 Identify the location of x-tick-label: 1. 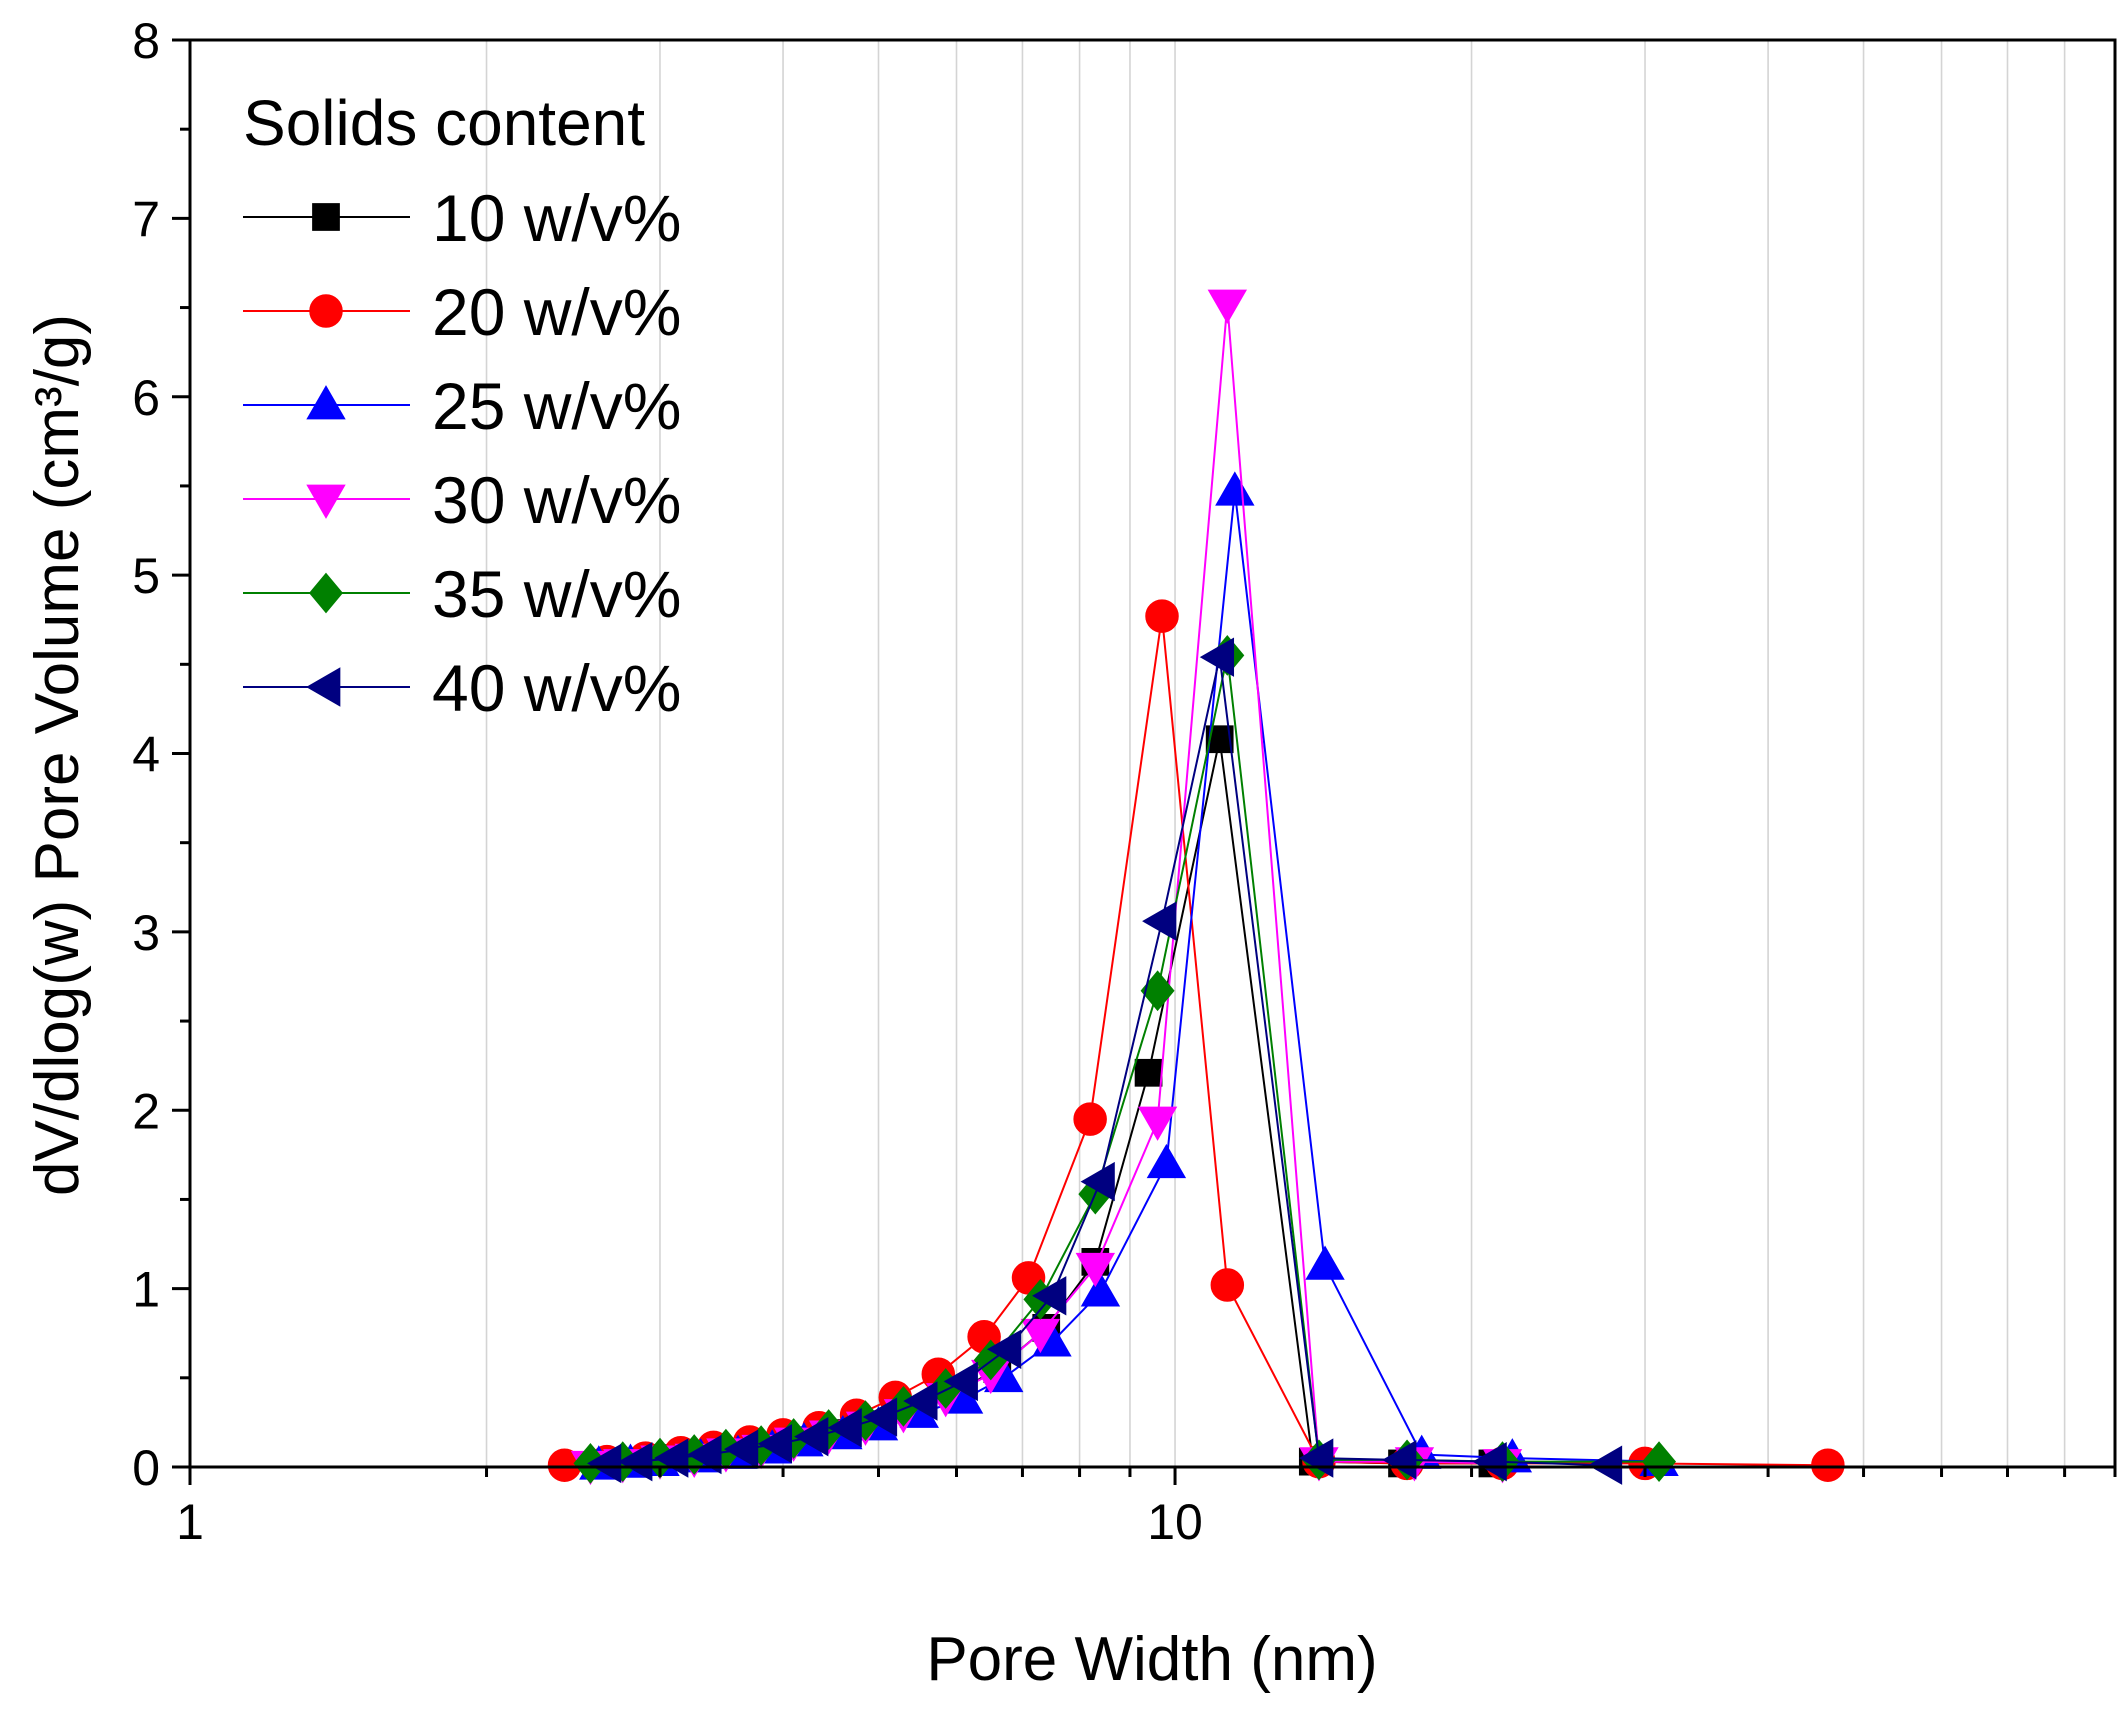
(190, 1522).